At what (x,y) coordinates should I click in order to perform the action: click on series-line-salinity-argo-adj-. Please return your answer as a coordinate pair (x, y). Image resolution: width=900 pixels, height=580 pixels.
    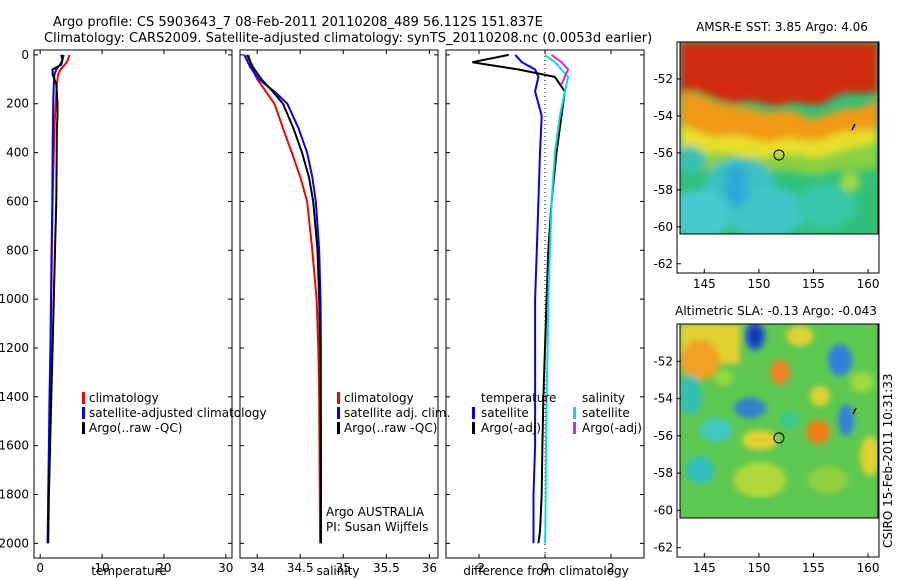
    Looking at the image, I should click on (560, 69).